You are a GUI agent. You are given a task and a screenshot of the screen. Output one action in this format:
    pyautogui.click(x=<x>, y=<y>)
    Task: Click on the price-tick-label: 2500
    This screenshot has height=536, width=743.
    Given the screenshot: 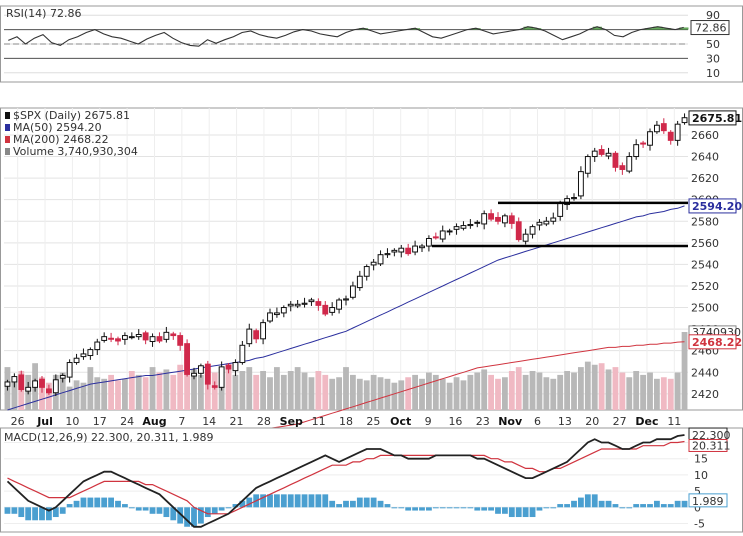 What is the action you would take?
    pyautogui.click(x=705, y=308)
    